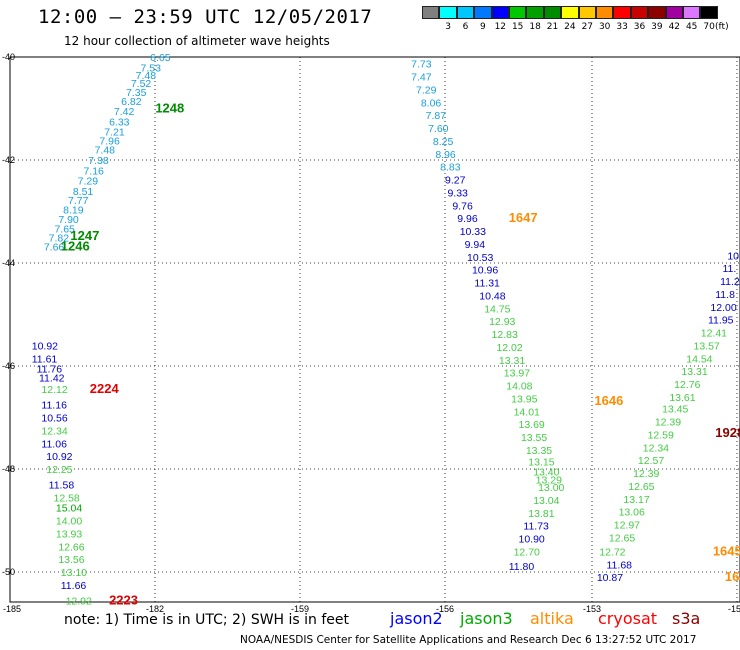 Image resolution: width=740 pixels, height=650 pixels. What do you see at coordinates (105, 388) in the screenshot?
I see `pass-time-label: 2224` at bounding box center [105, 388].